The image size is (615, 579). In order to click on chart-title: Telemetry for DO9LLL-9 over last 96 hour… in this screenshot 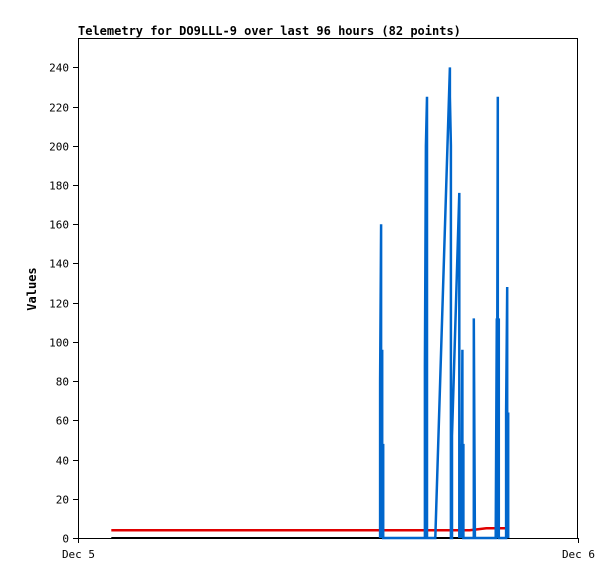, I will do `click(269, 31)`.